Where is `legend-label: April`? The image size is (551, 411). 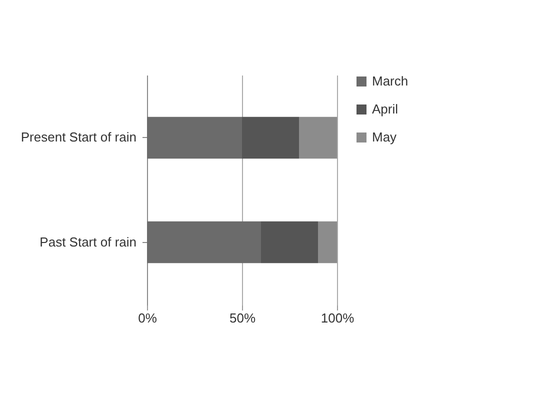 legend-label: April is located at coordinates (385, 109).